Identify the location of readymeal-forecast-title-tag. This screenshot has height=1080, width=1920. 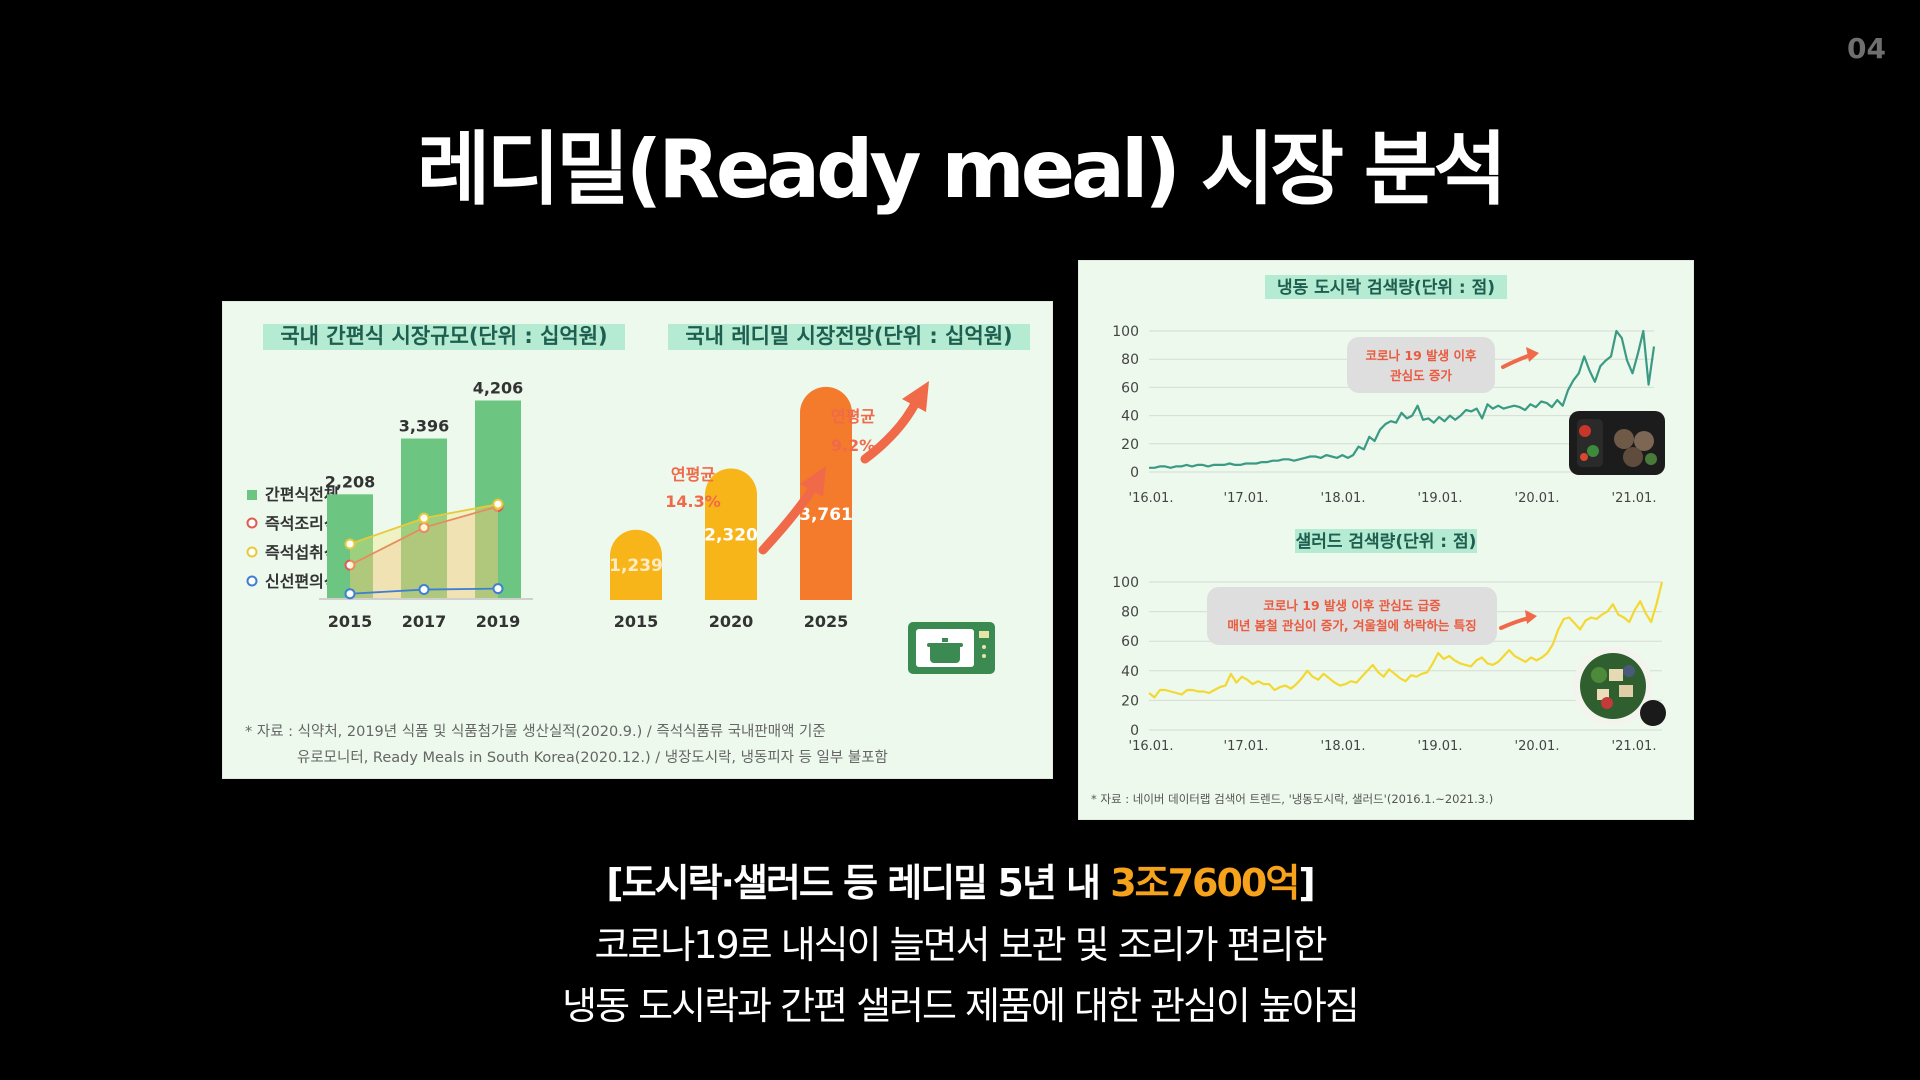
(849, 337).